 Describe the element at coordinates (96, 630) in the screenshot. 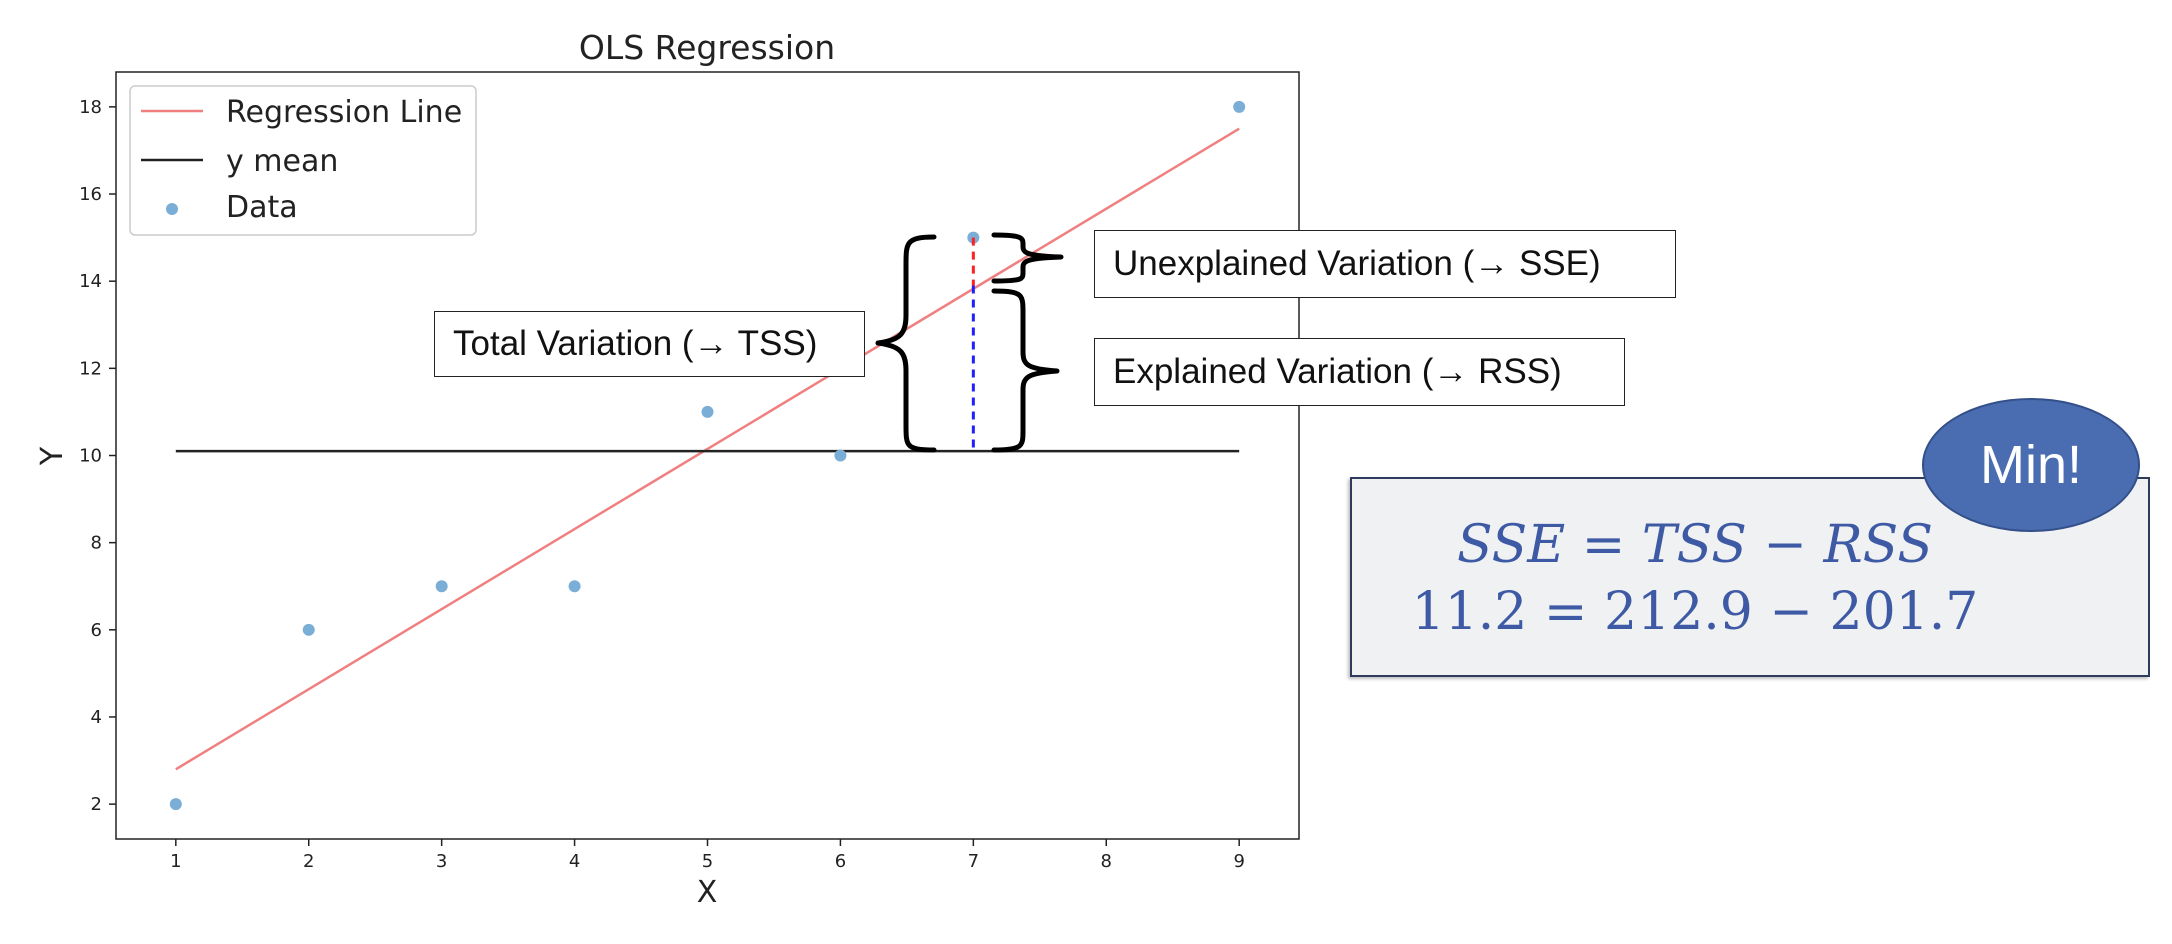

I see `y-tick-label: 6` at that location.